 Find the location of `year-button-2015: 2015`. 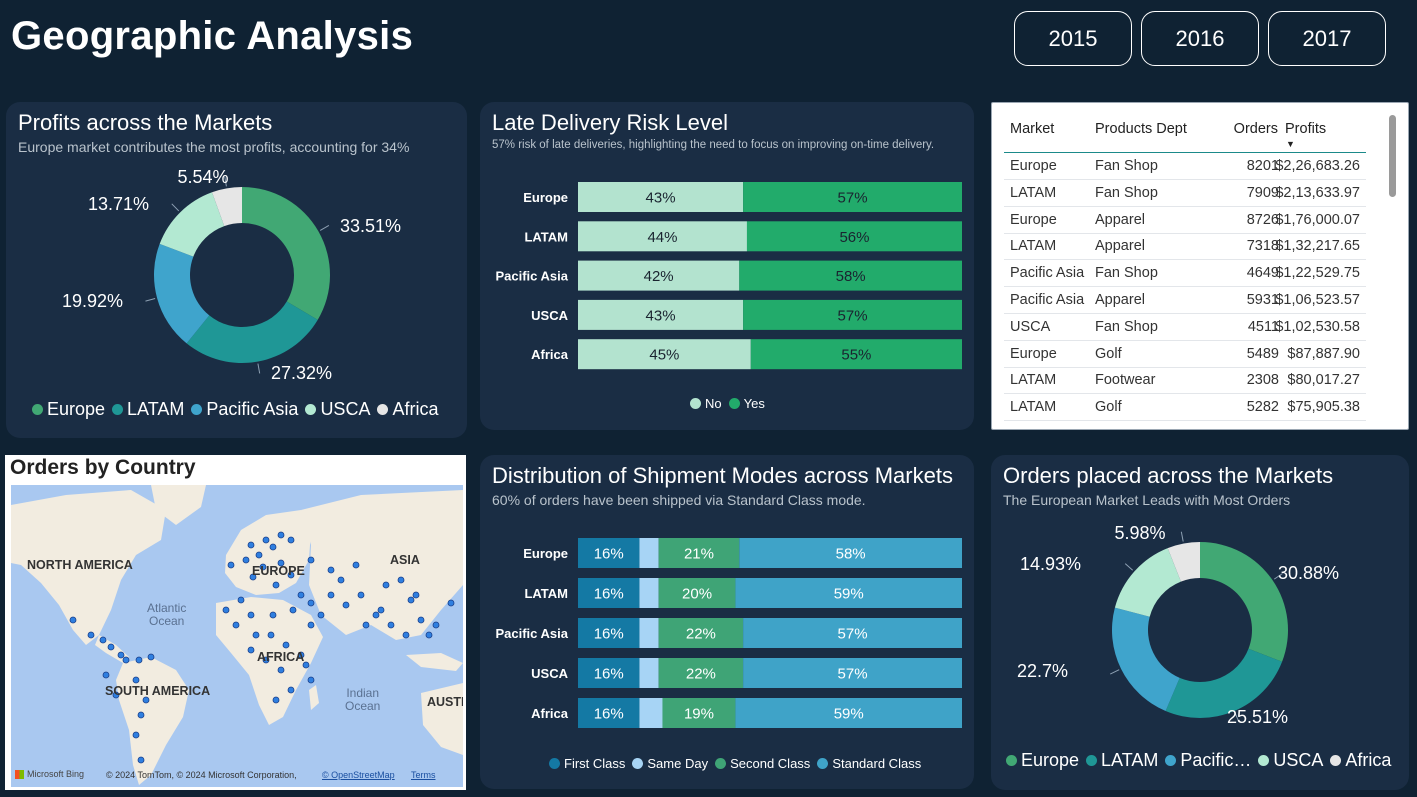

year-button-2015: 2015 is located at coordinates (1073, 38).